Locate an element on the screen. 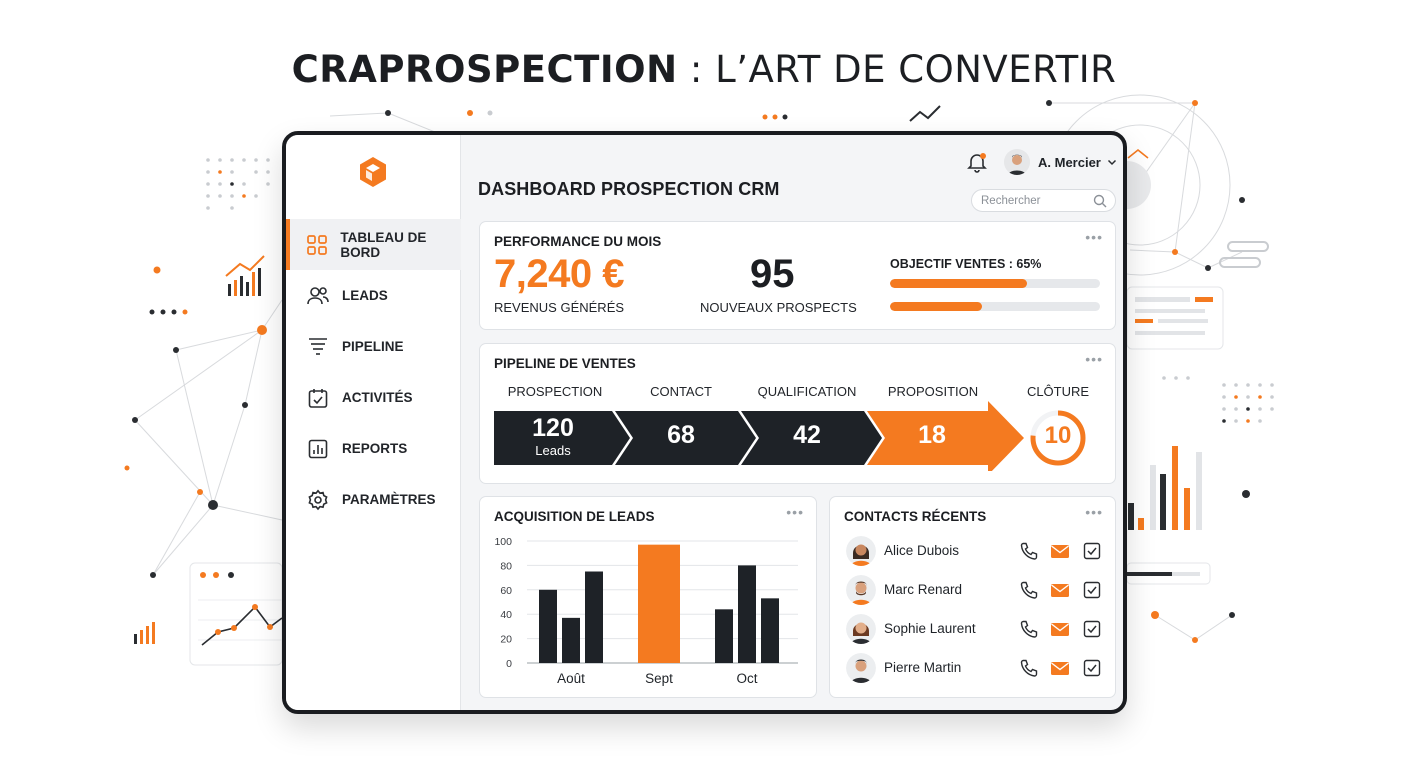 Image resolution: width=1408 pixels, height=768 pixels. sidebar-item-label: TABLEAU DE BORD is located at coordinates (383, 244).